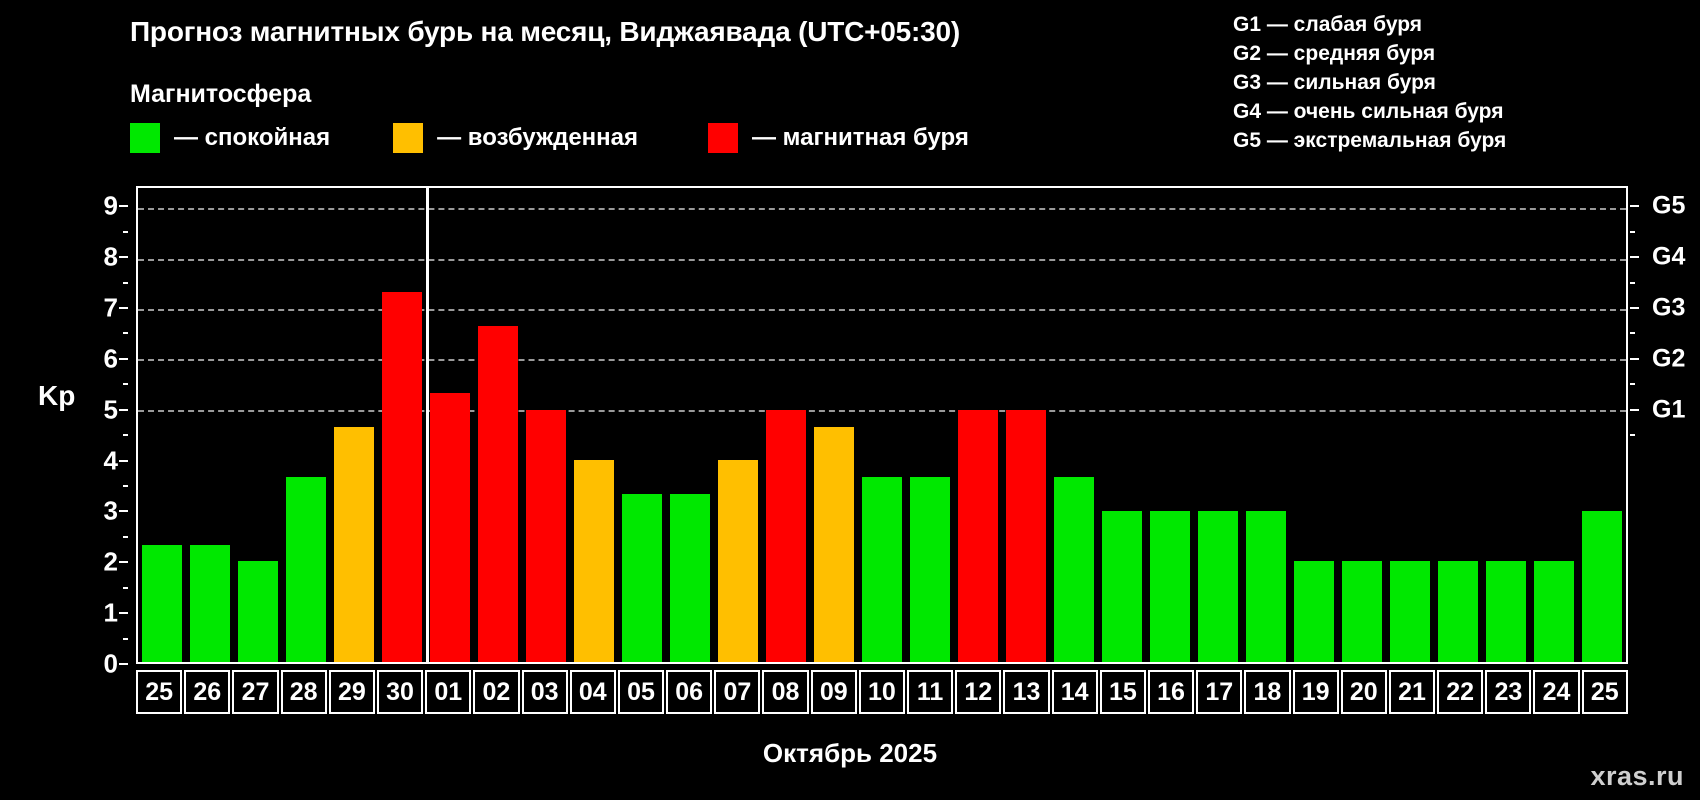  What do you see at coordinates (592, 692) in the screenshot?
I see `x-axis-date-cell: 04` at bounding box center [592, 692].